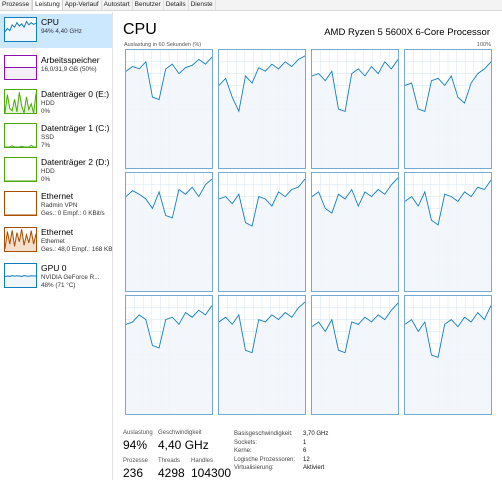 This screenshot has height=480, width=502. What do you see at coordinates (56, 103) in the screenshot?
I see `sidebar-item-datentr-ger-0-e: Datenträger 0 (E:) HDD 0%` at bounding box center [56, 103].